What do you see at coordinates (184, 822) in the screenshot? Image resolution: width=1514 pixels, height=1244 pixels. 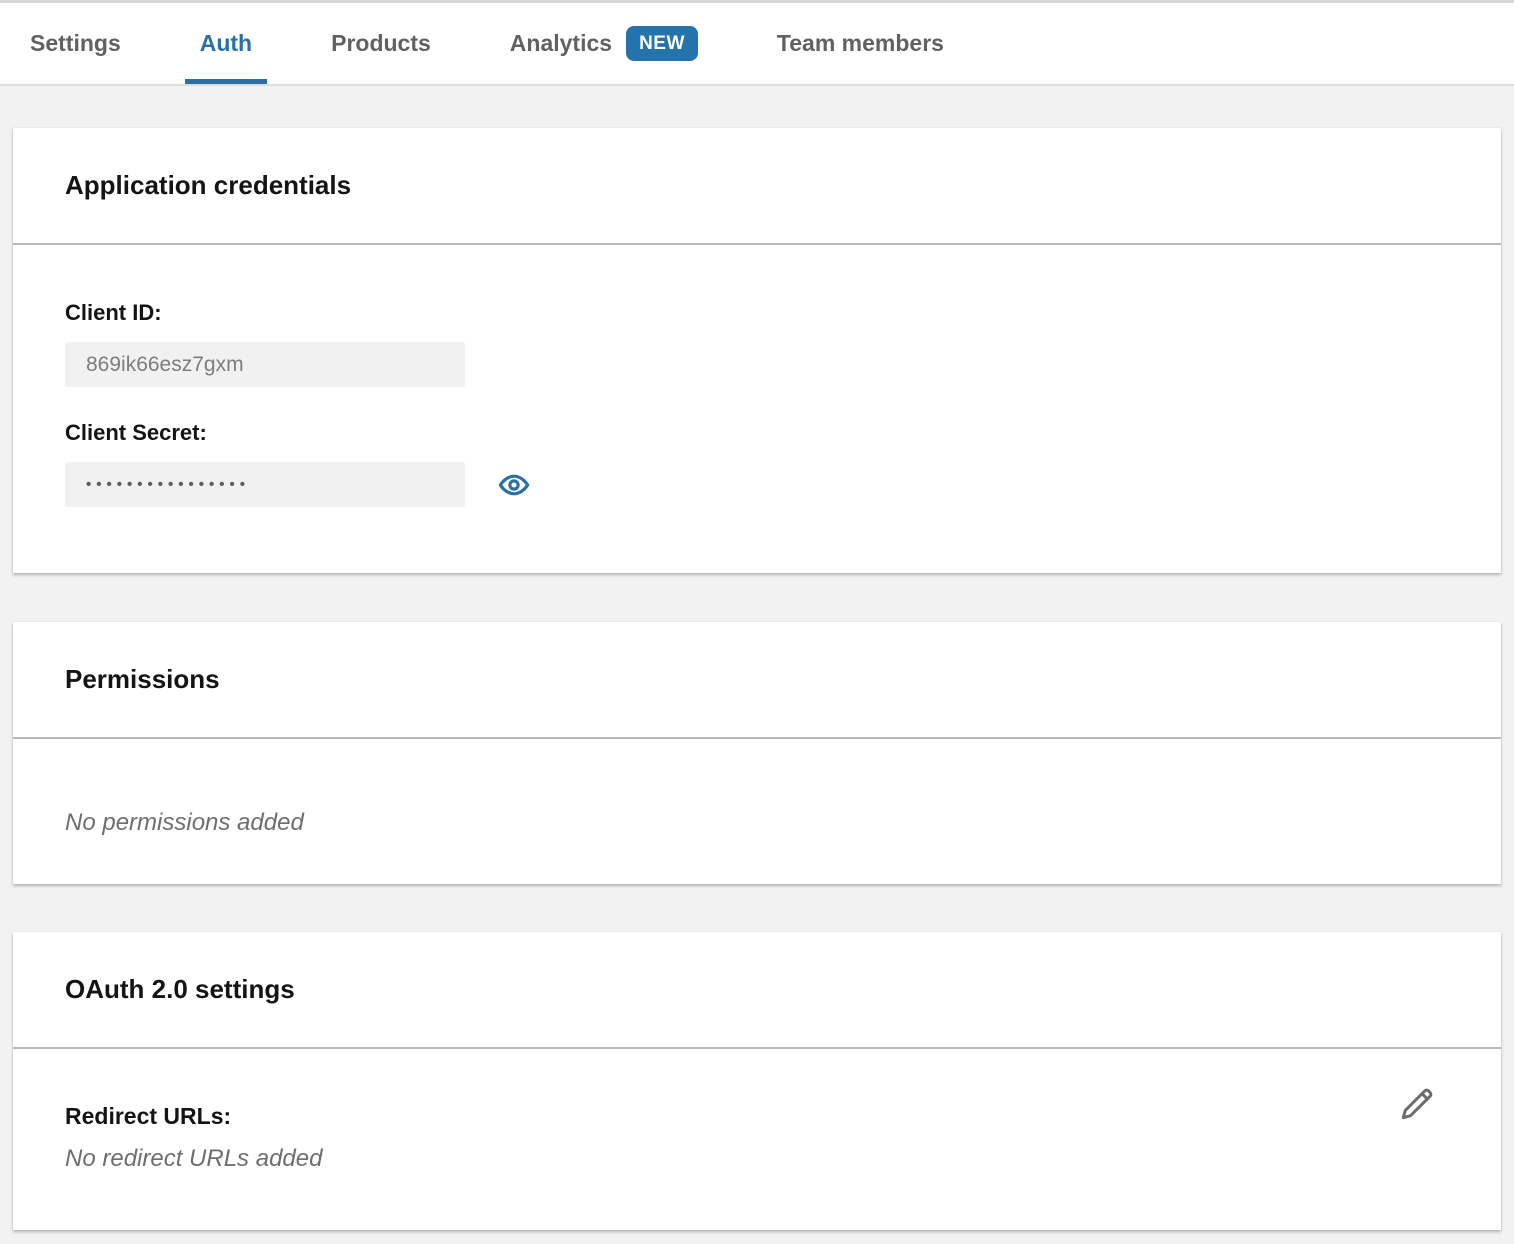 I see `permissions-empty-text: No permissions added` at bounding box center [184, 822].